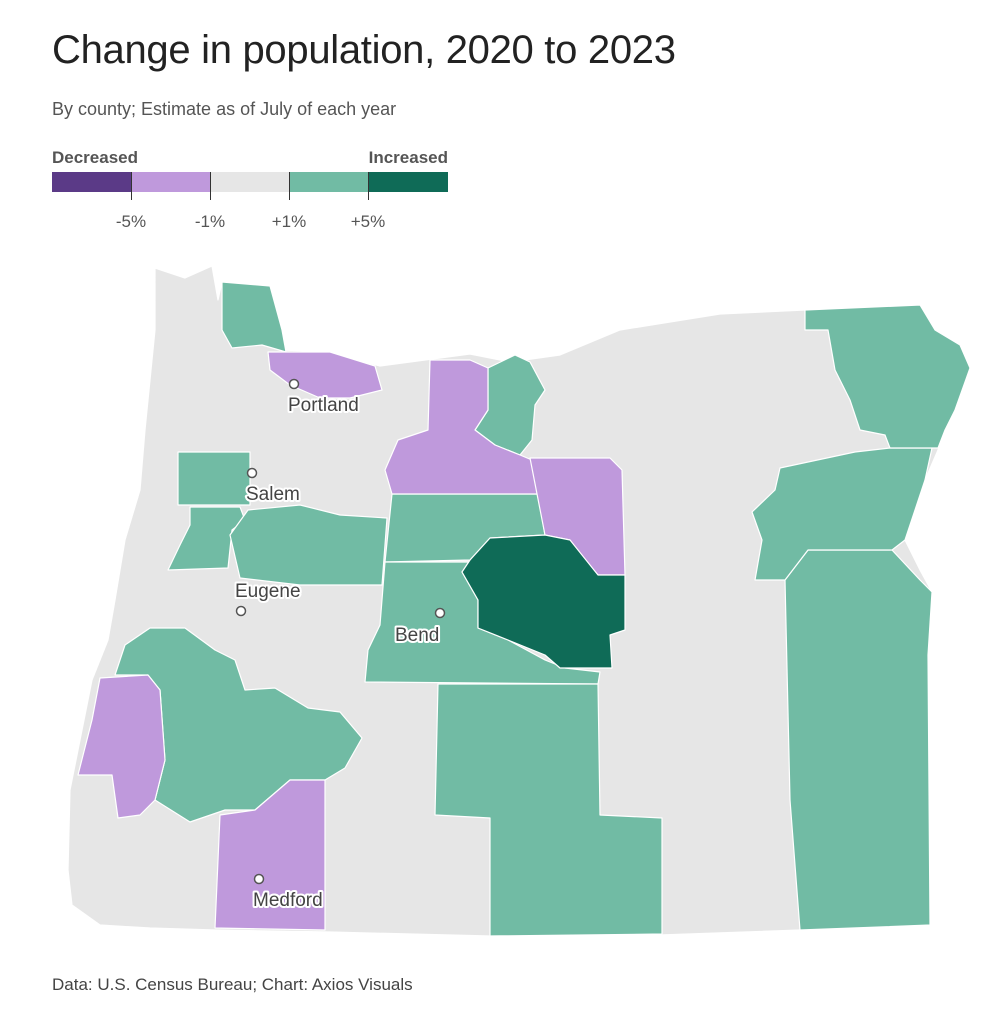 This screenshot has height=1020, width=1000. What do you see at coordinates (170, 182) in the screenshot?
I see `legend-swatch-decrease` at bounding box center [170, 182].